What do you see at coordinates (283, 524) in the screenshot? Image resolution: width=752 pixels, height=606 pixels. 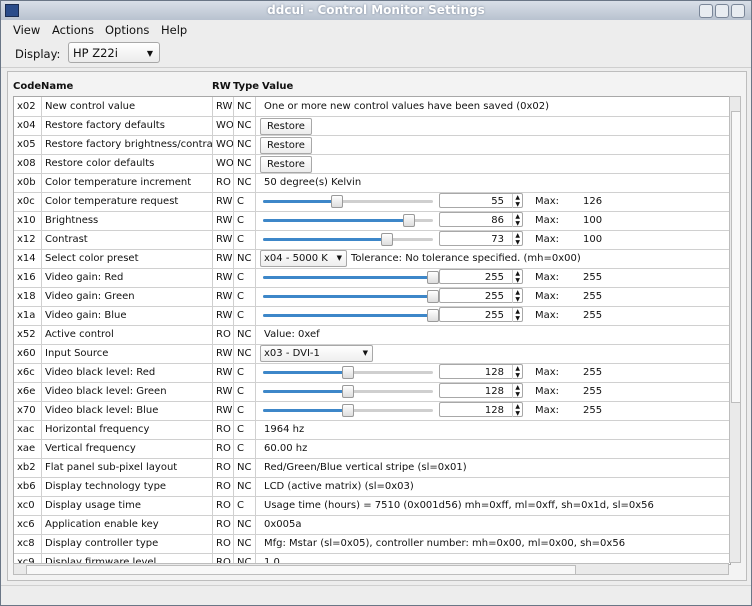 I see `value-text: 0x005a` at bounding box center [283, 524].